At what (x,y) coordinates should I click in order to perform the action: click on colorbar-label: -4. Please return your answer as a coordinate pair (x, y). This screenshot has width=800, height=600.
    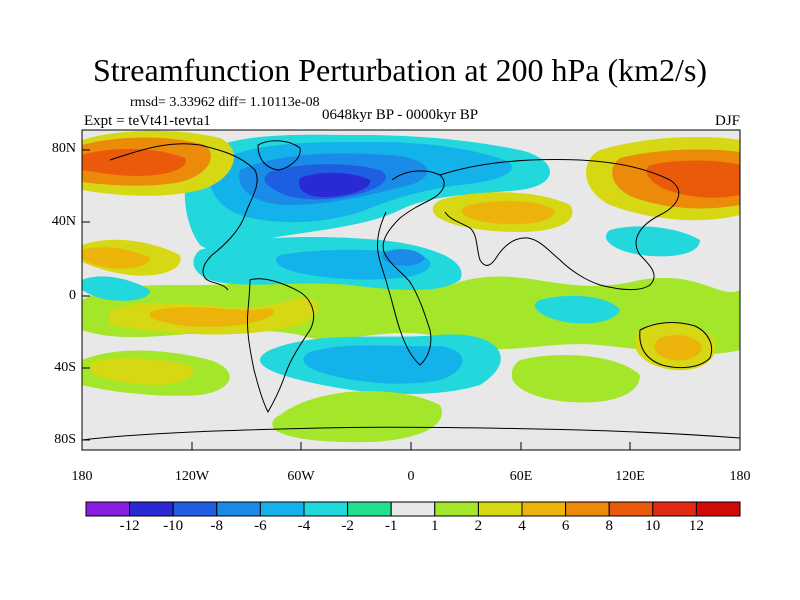
    Looking at the image, I should click on (304, 526).